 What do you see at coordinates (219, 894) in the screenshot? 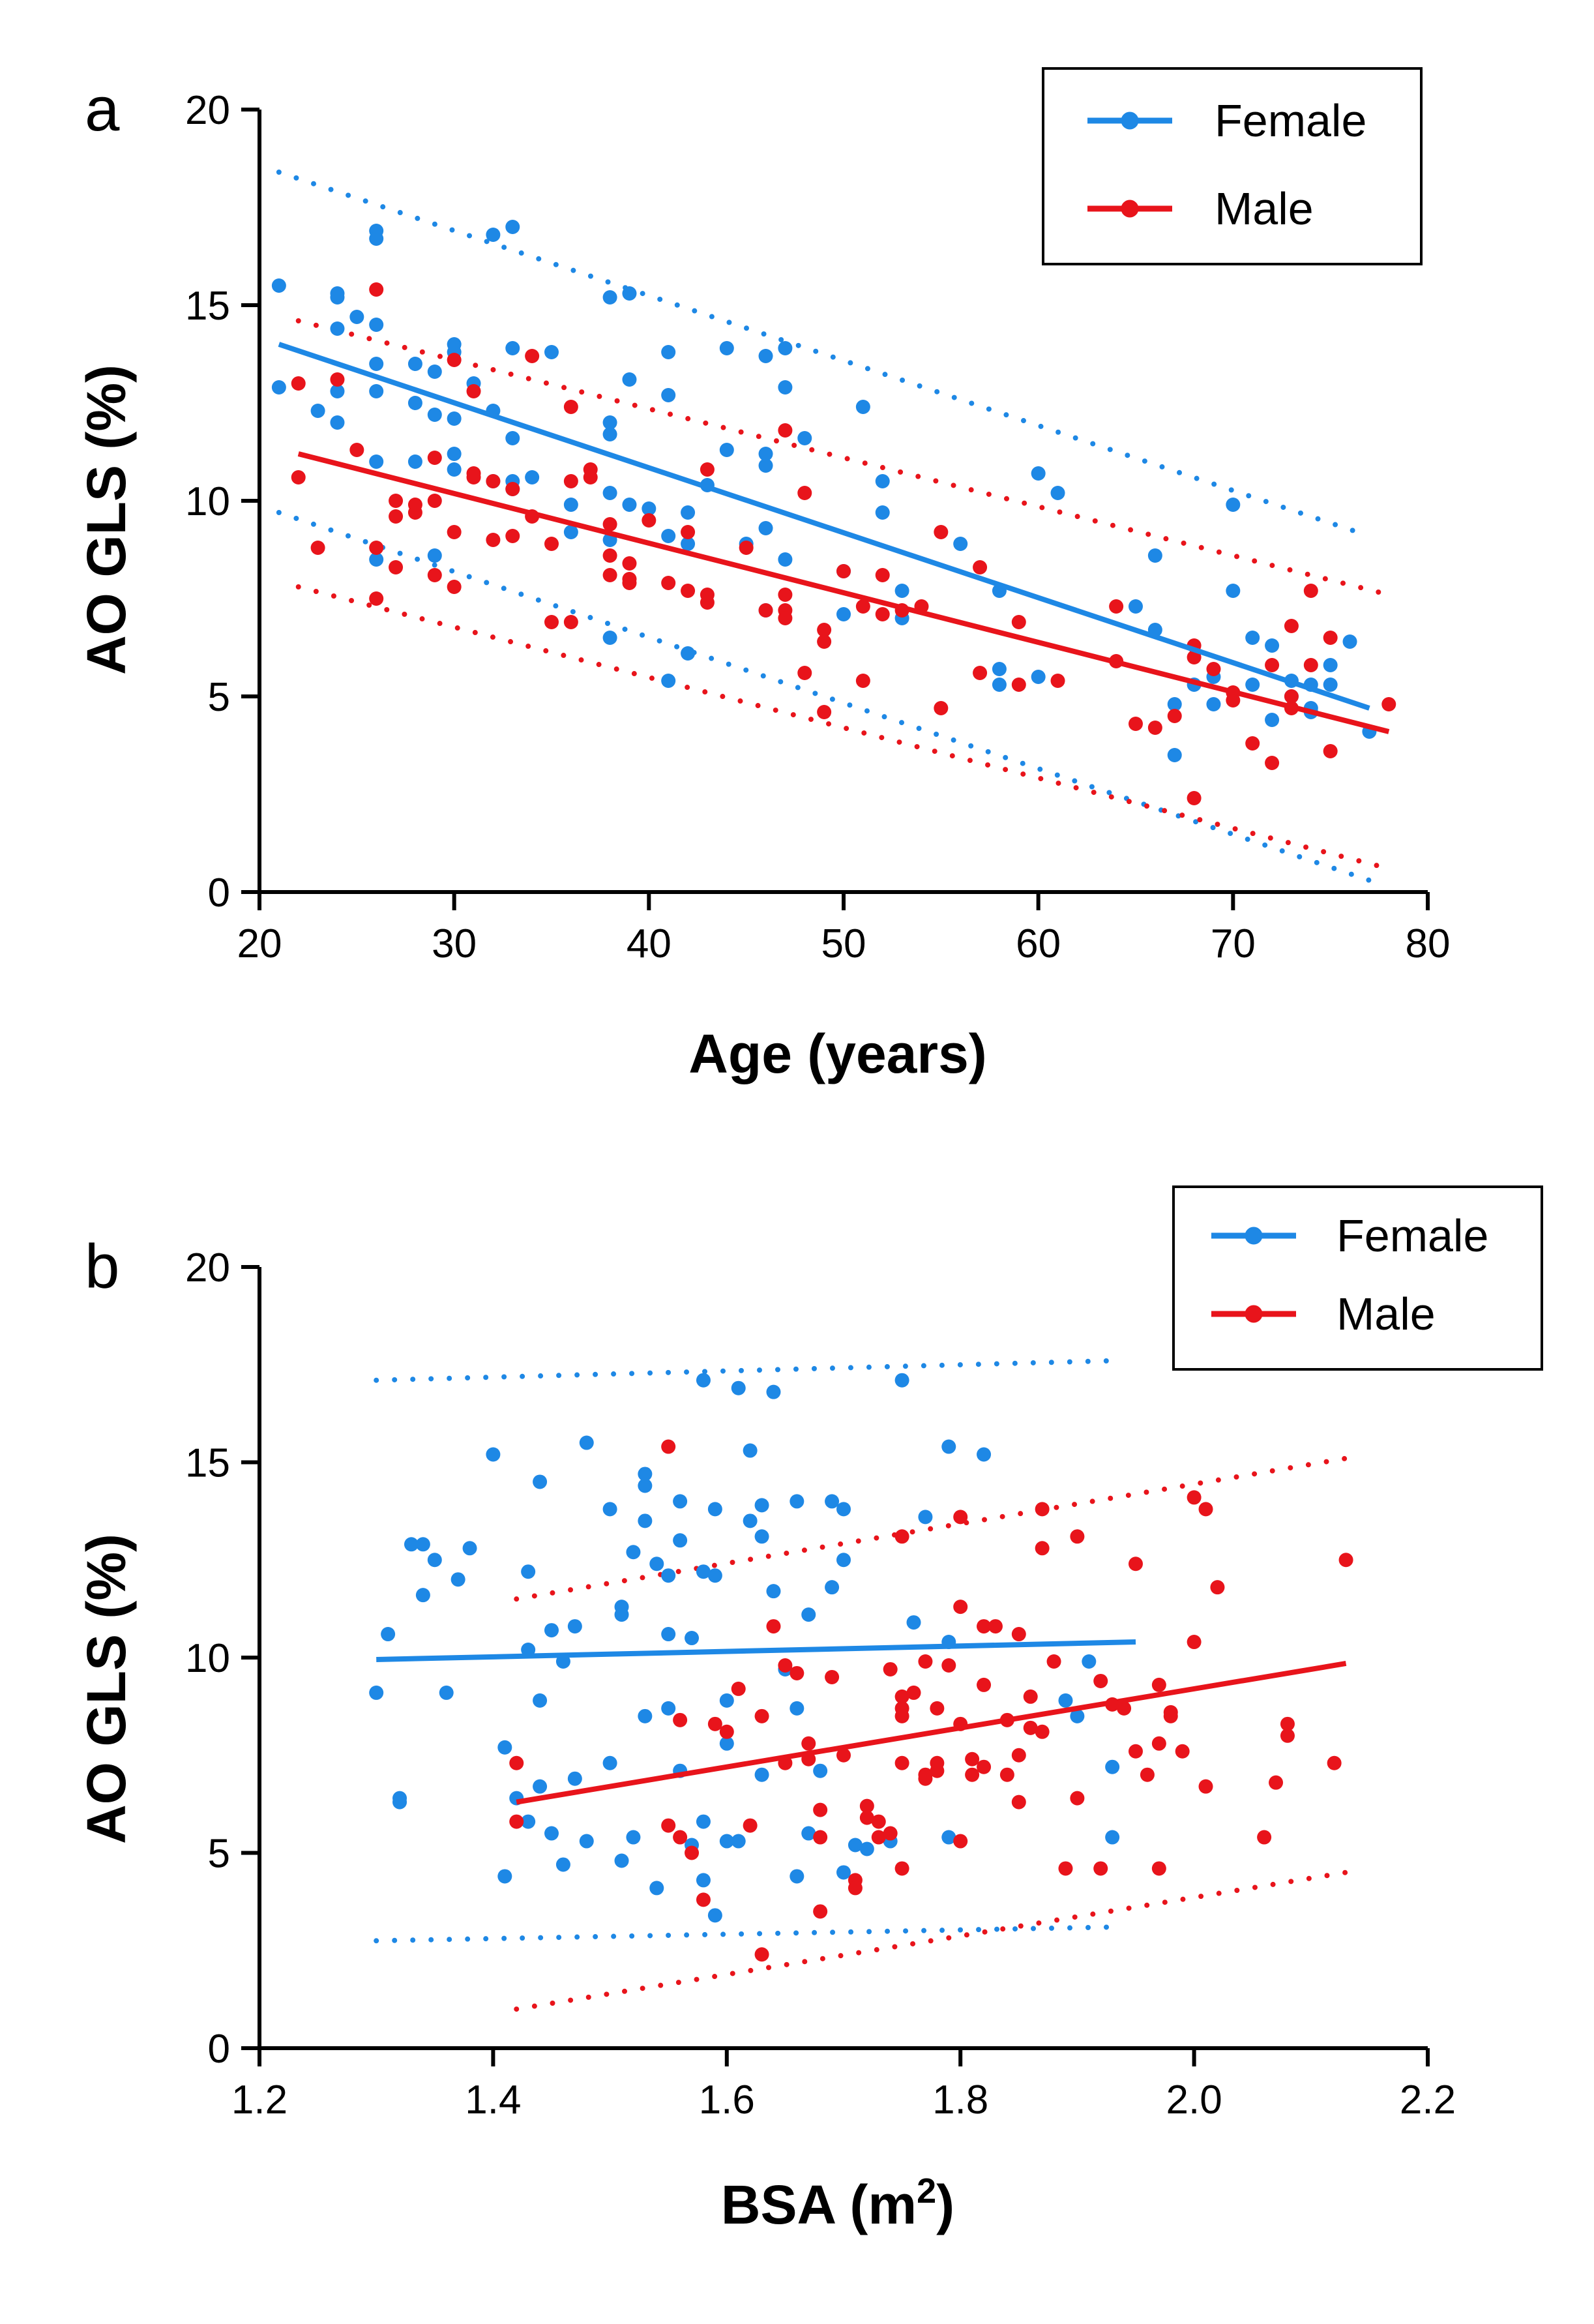
I see `panel-a-y-tick-label: 0` at bounding box center [219, 894].